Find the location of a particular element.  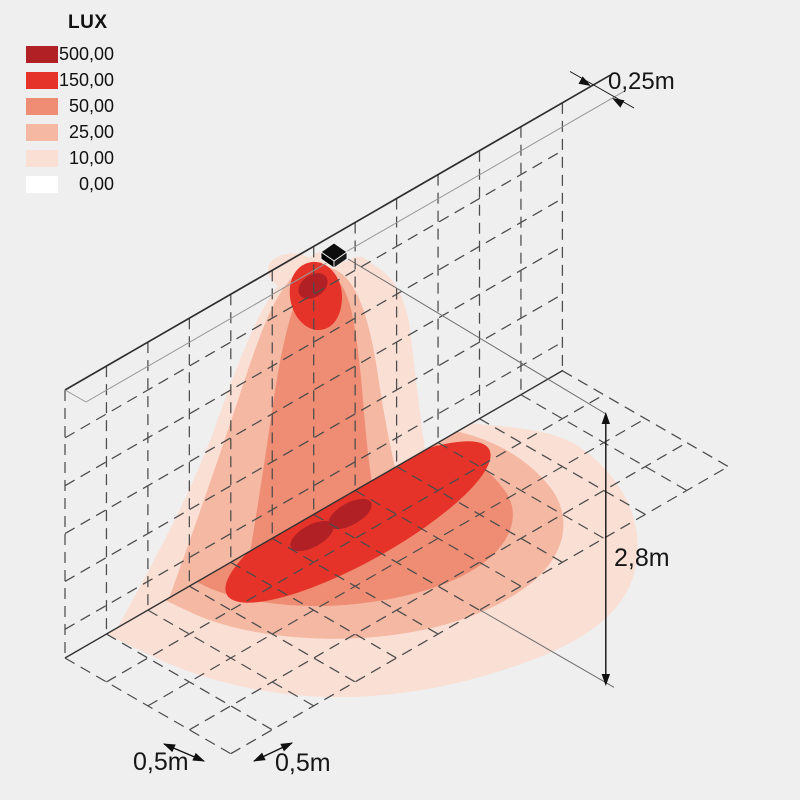

luminaire-cube-icon is located at coordinates (334, 255).